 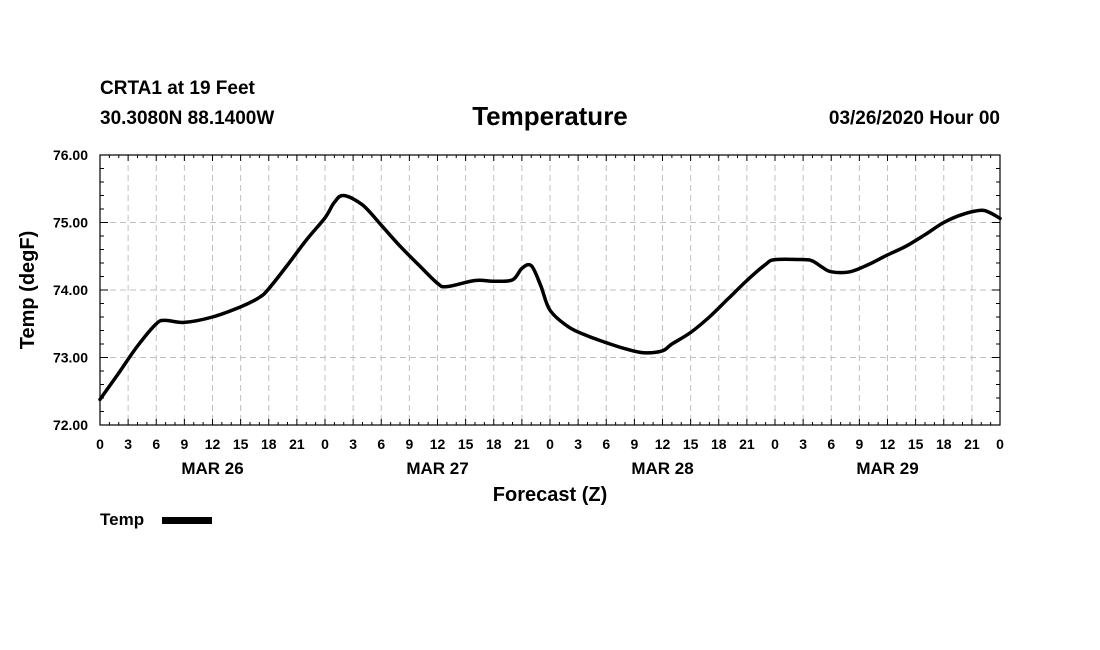 I want to click on run-time-label: 03/26/2020 Hour 00, so click(x=914, y=118).